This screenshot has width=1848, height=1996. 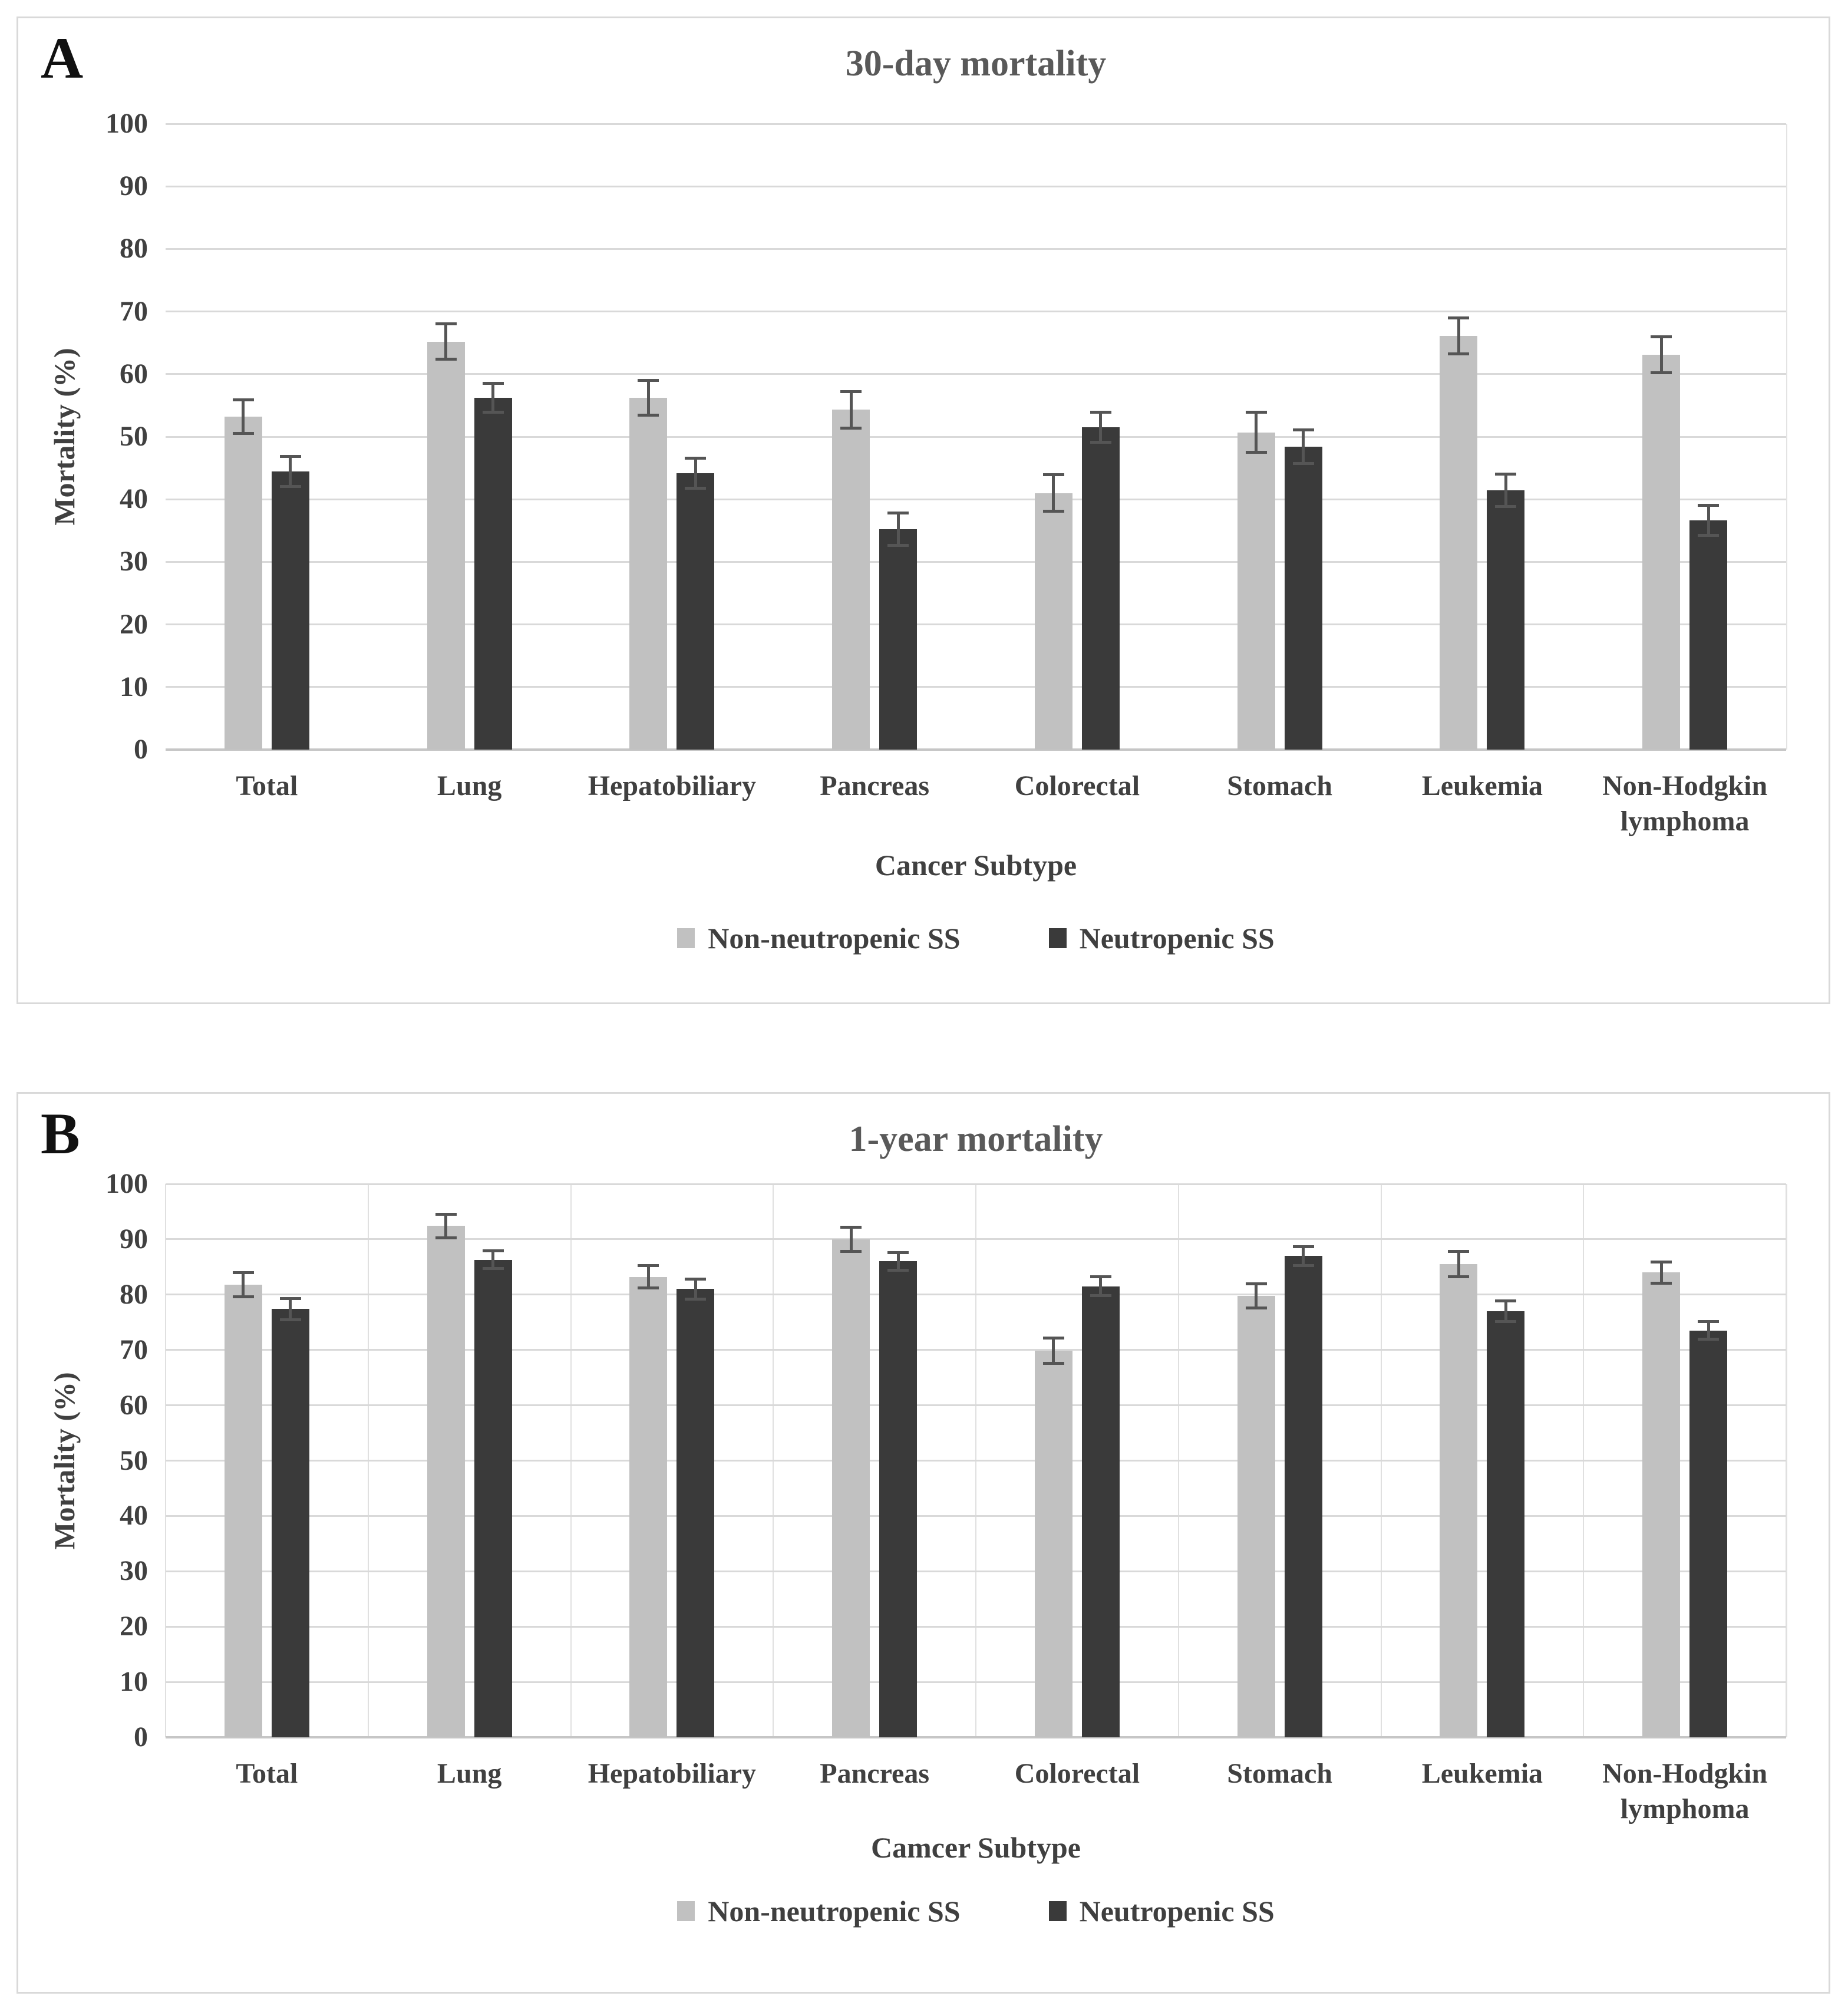 I want to click on x-category-label: Total, so click(x=267, y=785).